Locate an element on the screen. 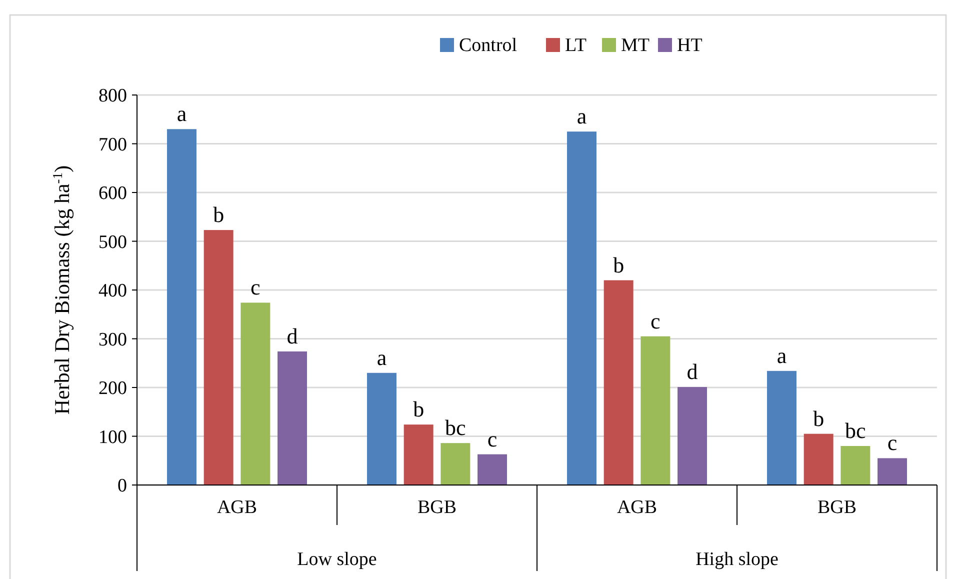 The height and width of the screenshot is (579, 956). y-tick-label: 600 is located at coordinates (112, 193).